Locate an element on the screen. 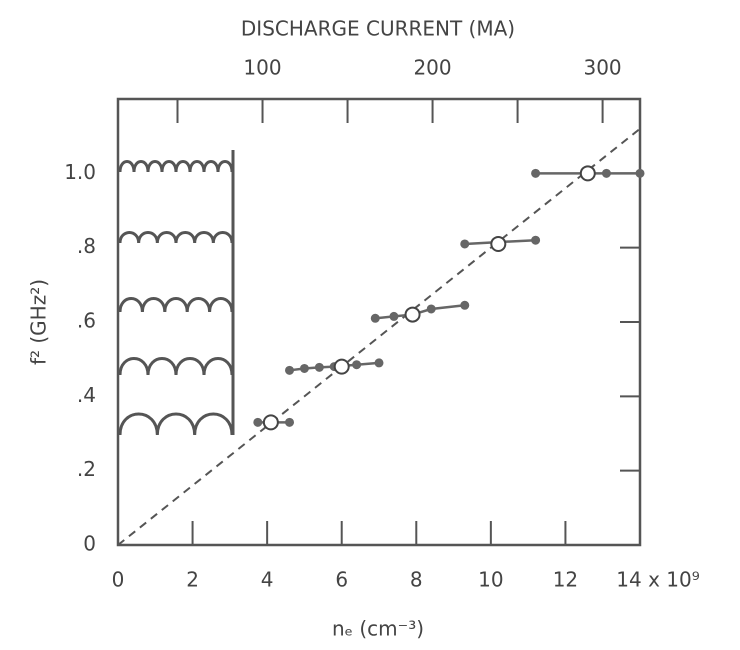  y-axis-label: f² (GHz²) is located at coordinates (39, 322).